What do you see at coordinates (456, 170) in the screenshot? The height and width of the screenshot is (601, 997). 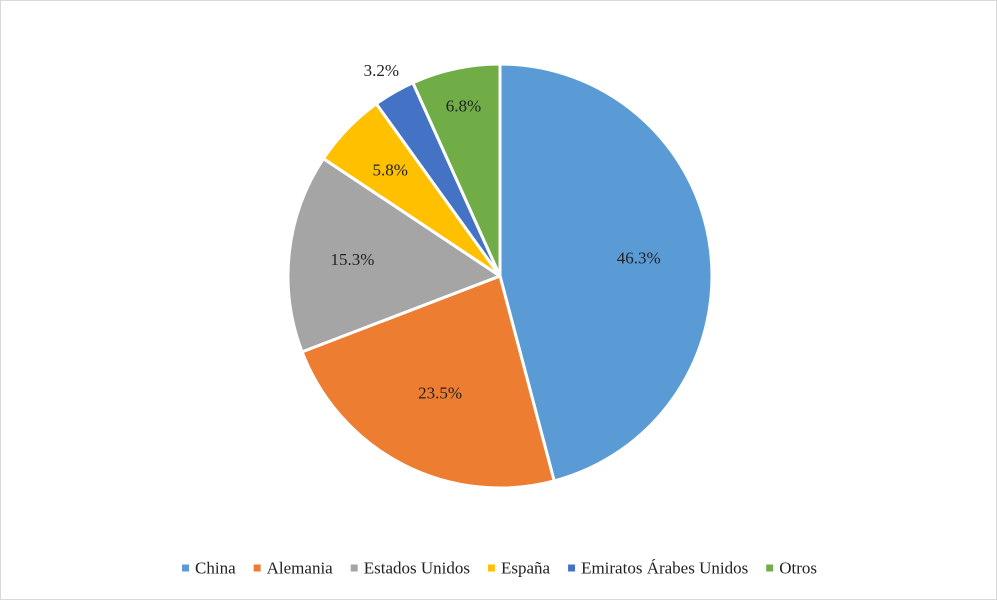 I see `pie-slice-otros` at bounding box center [456, 170].